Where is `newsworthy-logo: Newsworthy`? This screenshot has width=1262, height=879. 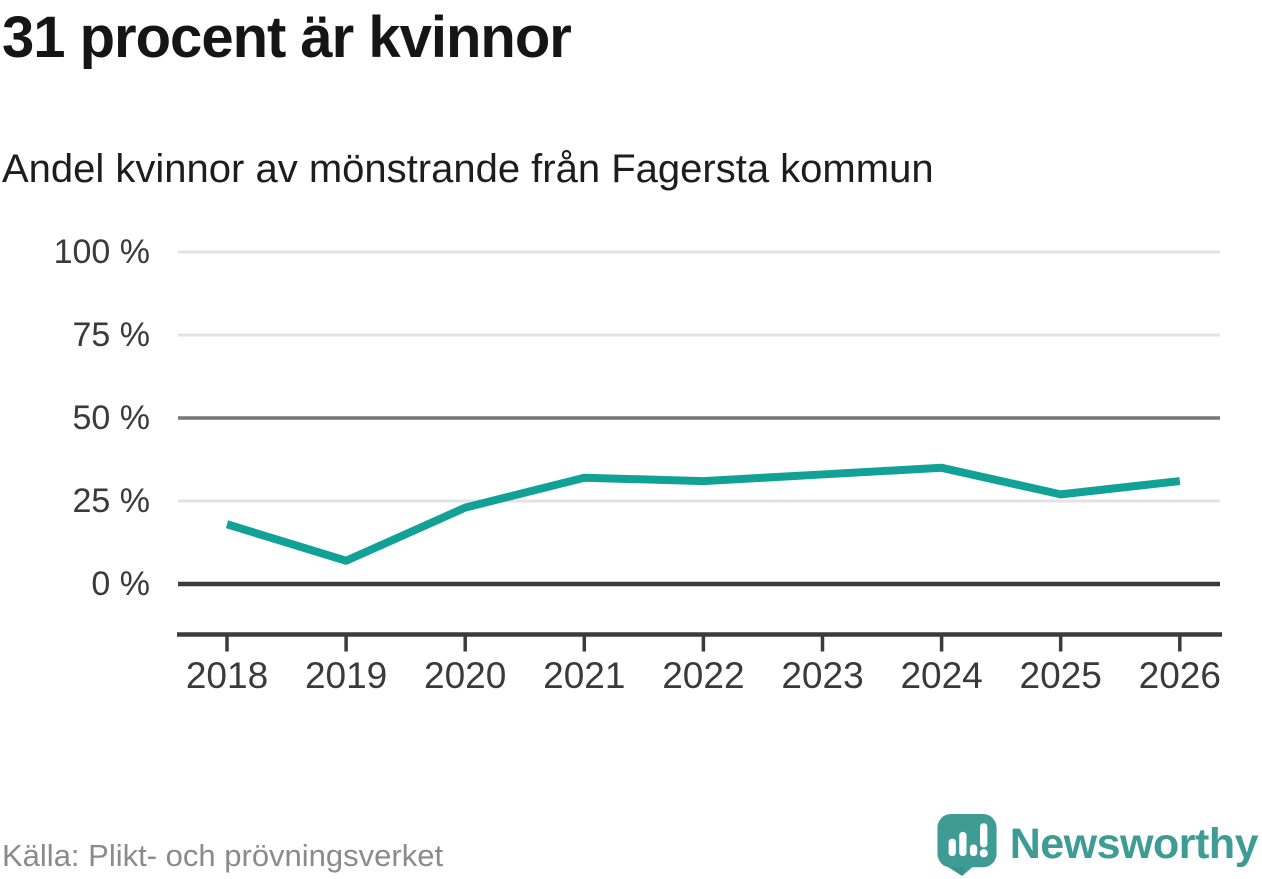 newsworthy-logo: Newsworthy is located at coordinates (1097, 844).